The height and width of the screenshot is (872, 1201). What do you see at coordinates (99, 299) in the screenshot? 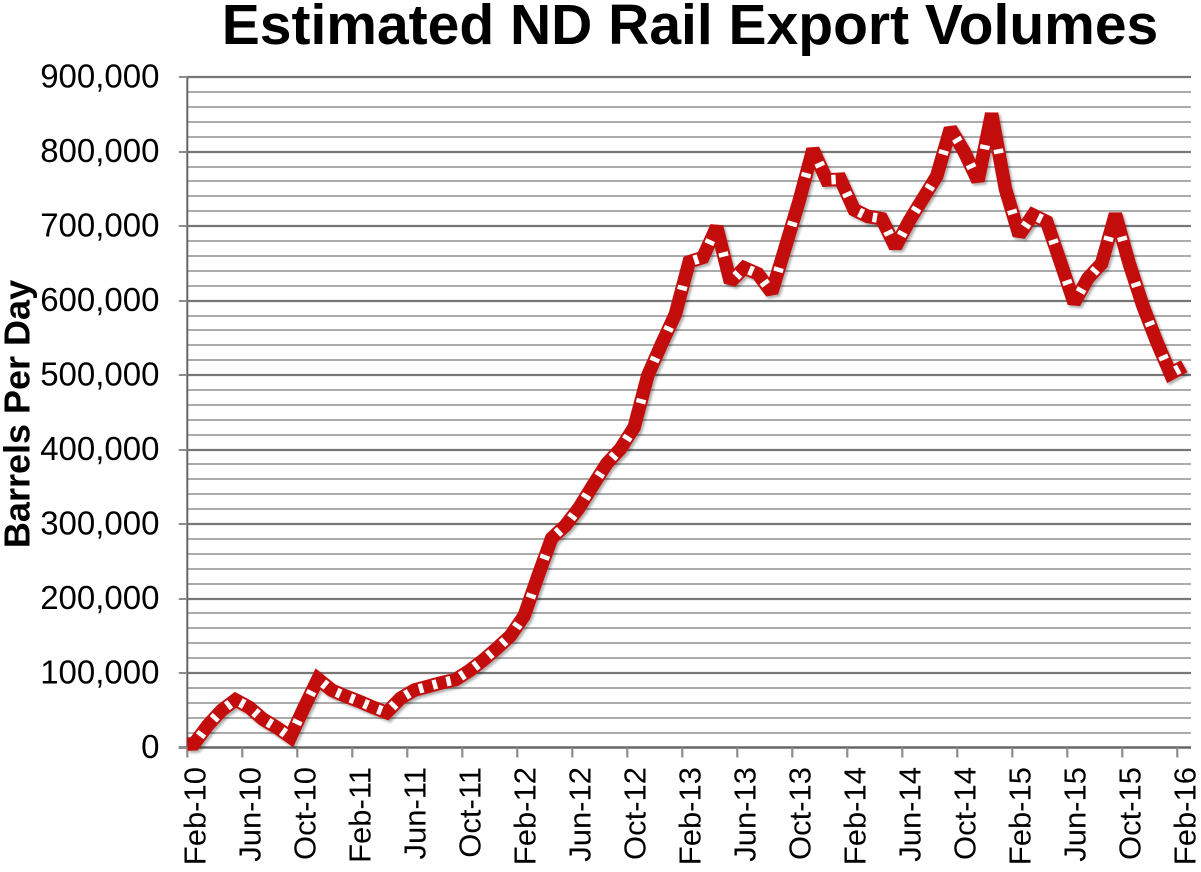
I see `svg-text: 600,000` at bounding box center [99, 299].